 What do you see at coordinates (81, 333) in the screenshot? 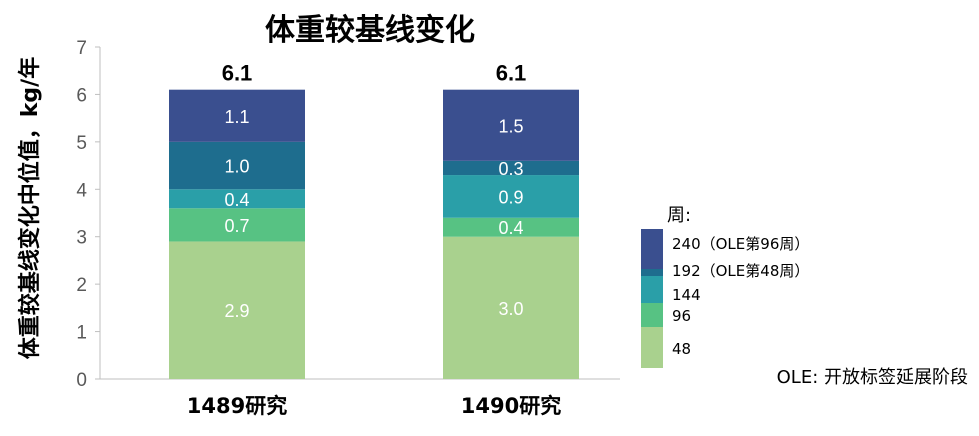
I see `y-tick-label: 1` at bounding box center [81, 333].